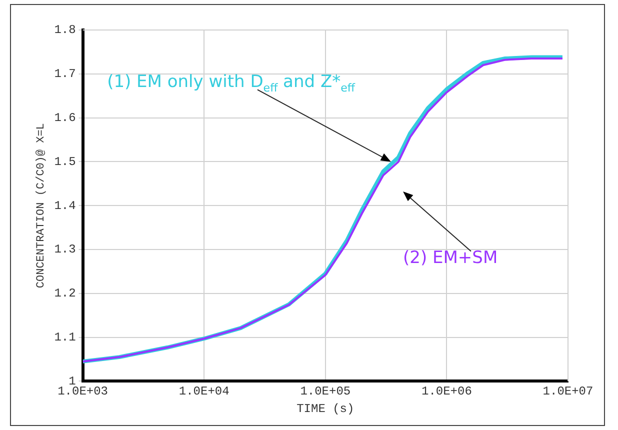  I want to click on y-tick-label: 1.5, so click(65, 161).